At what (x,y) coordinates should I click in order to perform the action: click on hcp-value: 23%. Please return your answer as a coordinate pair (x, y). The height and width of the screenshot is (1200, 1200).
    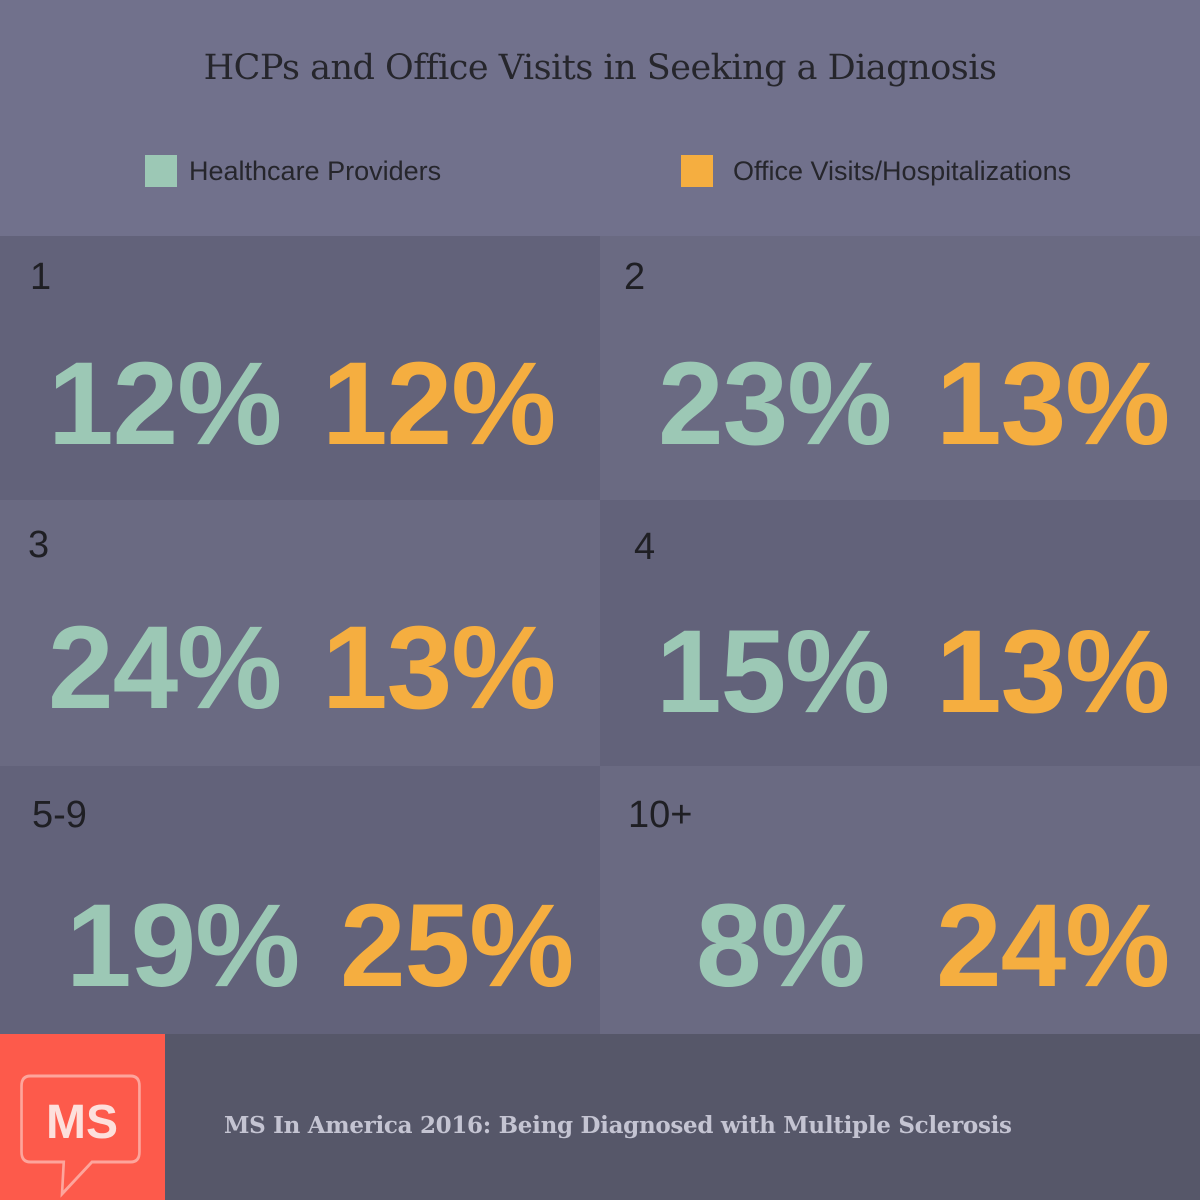
    Looking at the image, I should click on (775, 404).